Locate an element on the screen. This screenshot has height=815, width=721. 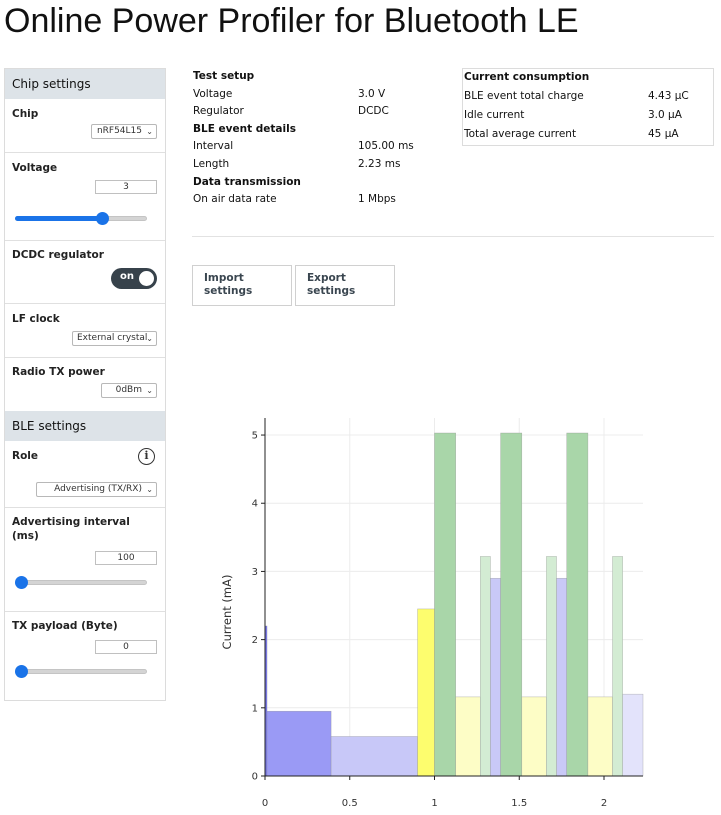
test-setup-header: Test setup is located at coordinates (224, 76).